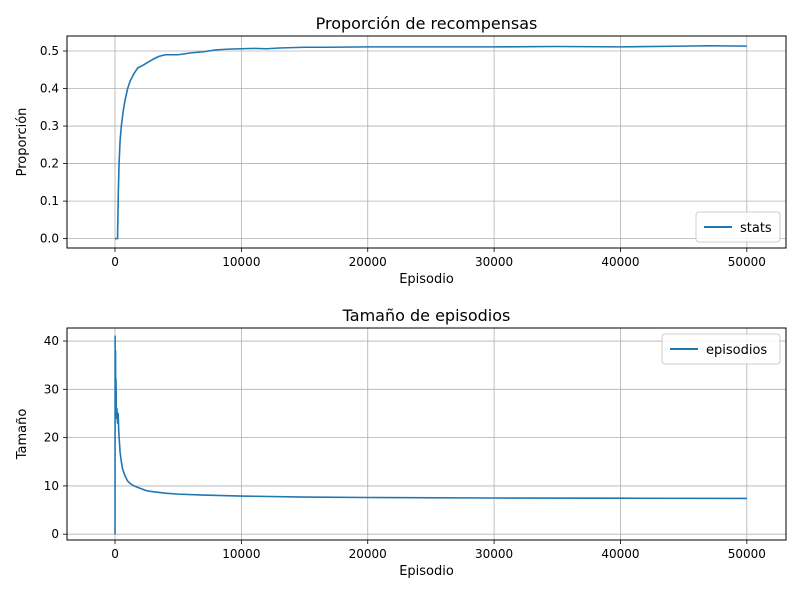  Describe the element at coordinates (756, 228) in the screenshot. I see `legend-entry: stats` at that location.